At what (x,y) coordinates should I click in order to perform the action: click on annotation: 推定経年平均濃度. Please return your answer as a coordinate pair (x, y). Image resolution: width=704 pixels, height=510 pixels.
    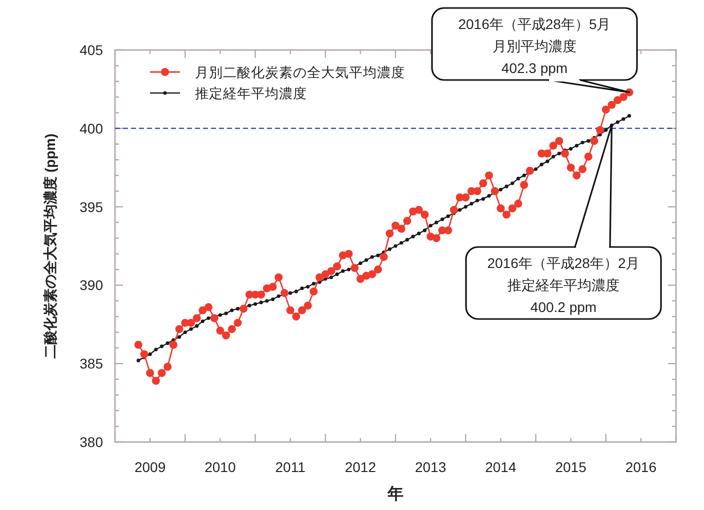
    Looking at the image, I should click on (564, 285).